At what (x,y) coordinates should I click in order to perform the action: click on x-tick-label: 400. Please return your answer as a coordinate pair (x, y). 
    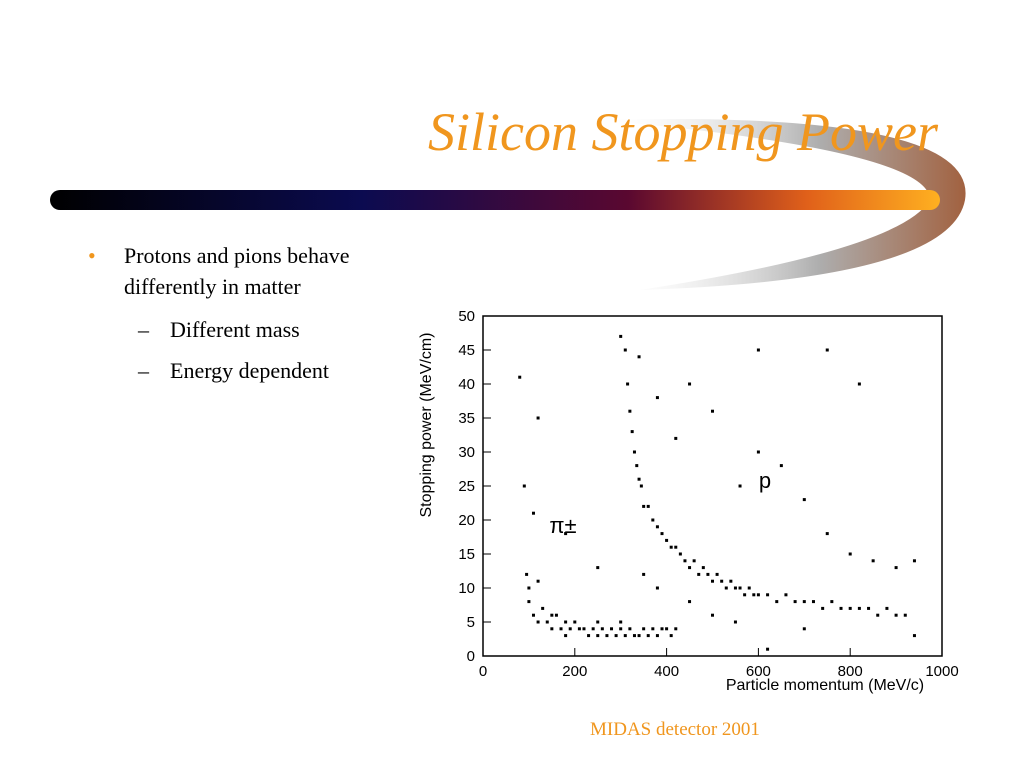
    Looking at the image, I should click on (666, 671).